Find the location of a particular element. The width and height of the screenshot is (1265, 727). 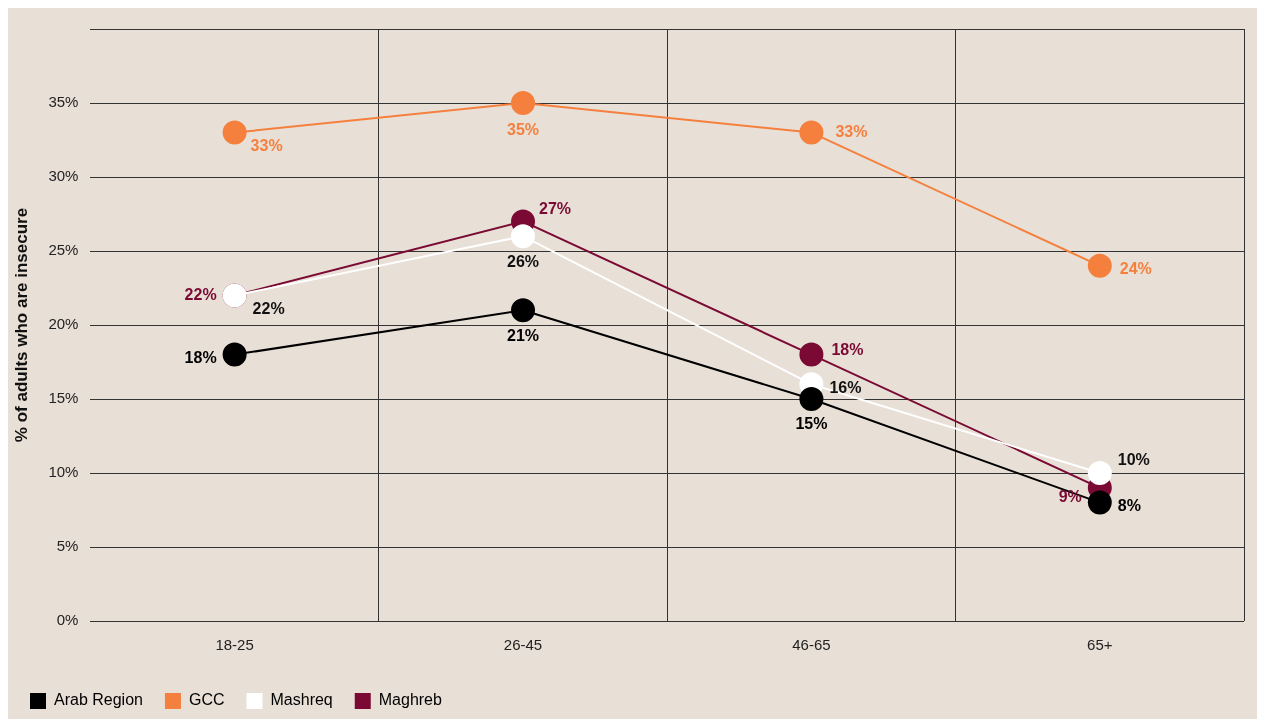

legend-label: Arab Region is located at coordinates (98, 700).